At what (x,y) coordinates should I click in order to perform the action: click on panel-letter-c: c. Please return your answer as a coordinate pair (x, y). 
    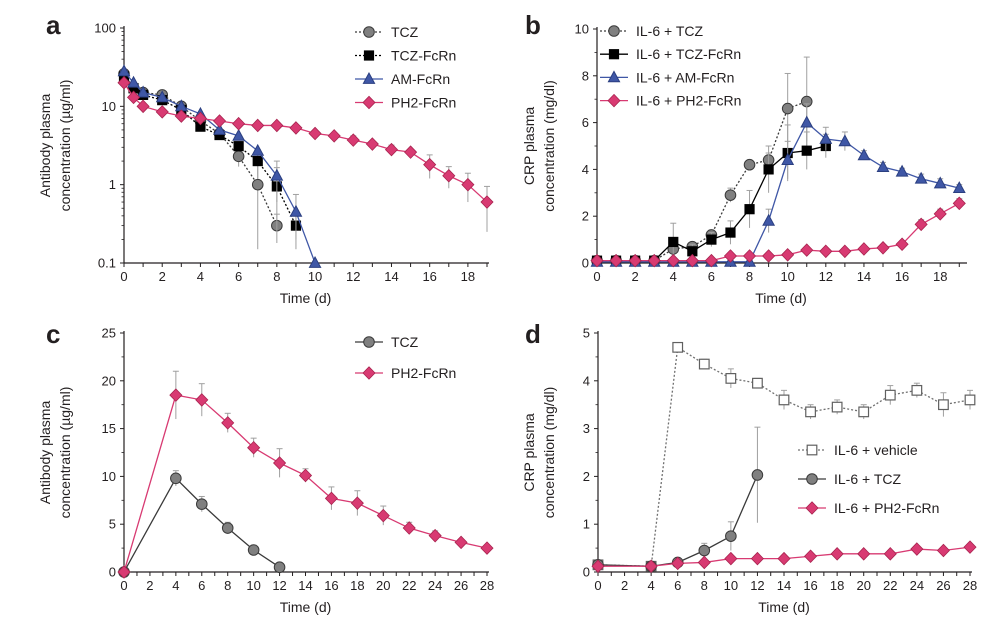
    Looking at the image, I should click on (53, 334).